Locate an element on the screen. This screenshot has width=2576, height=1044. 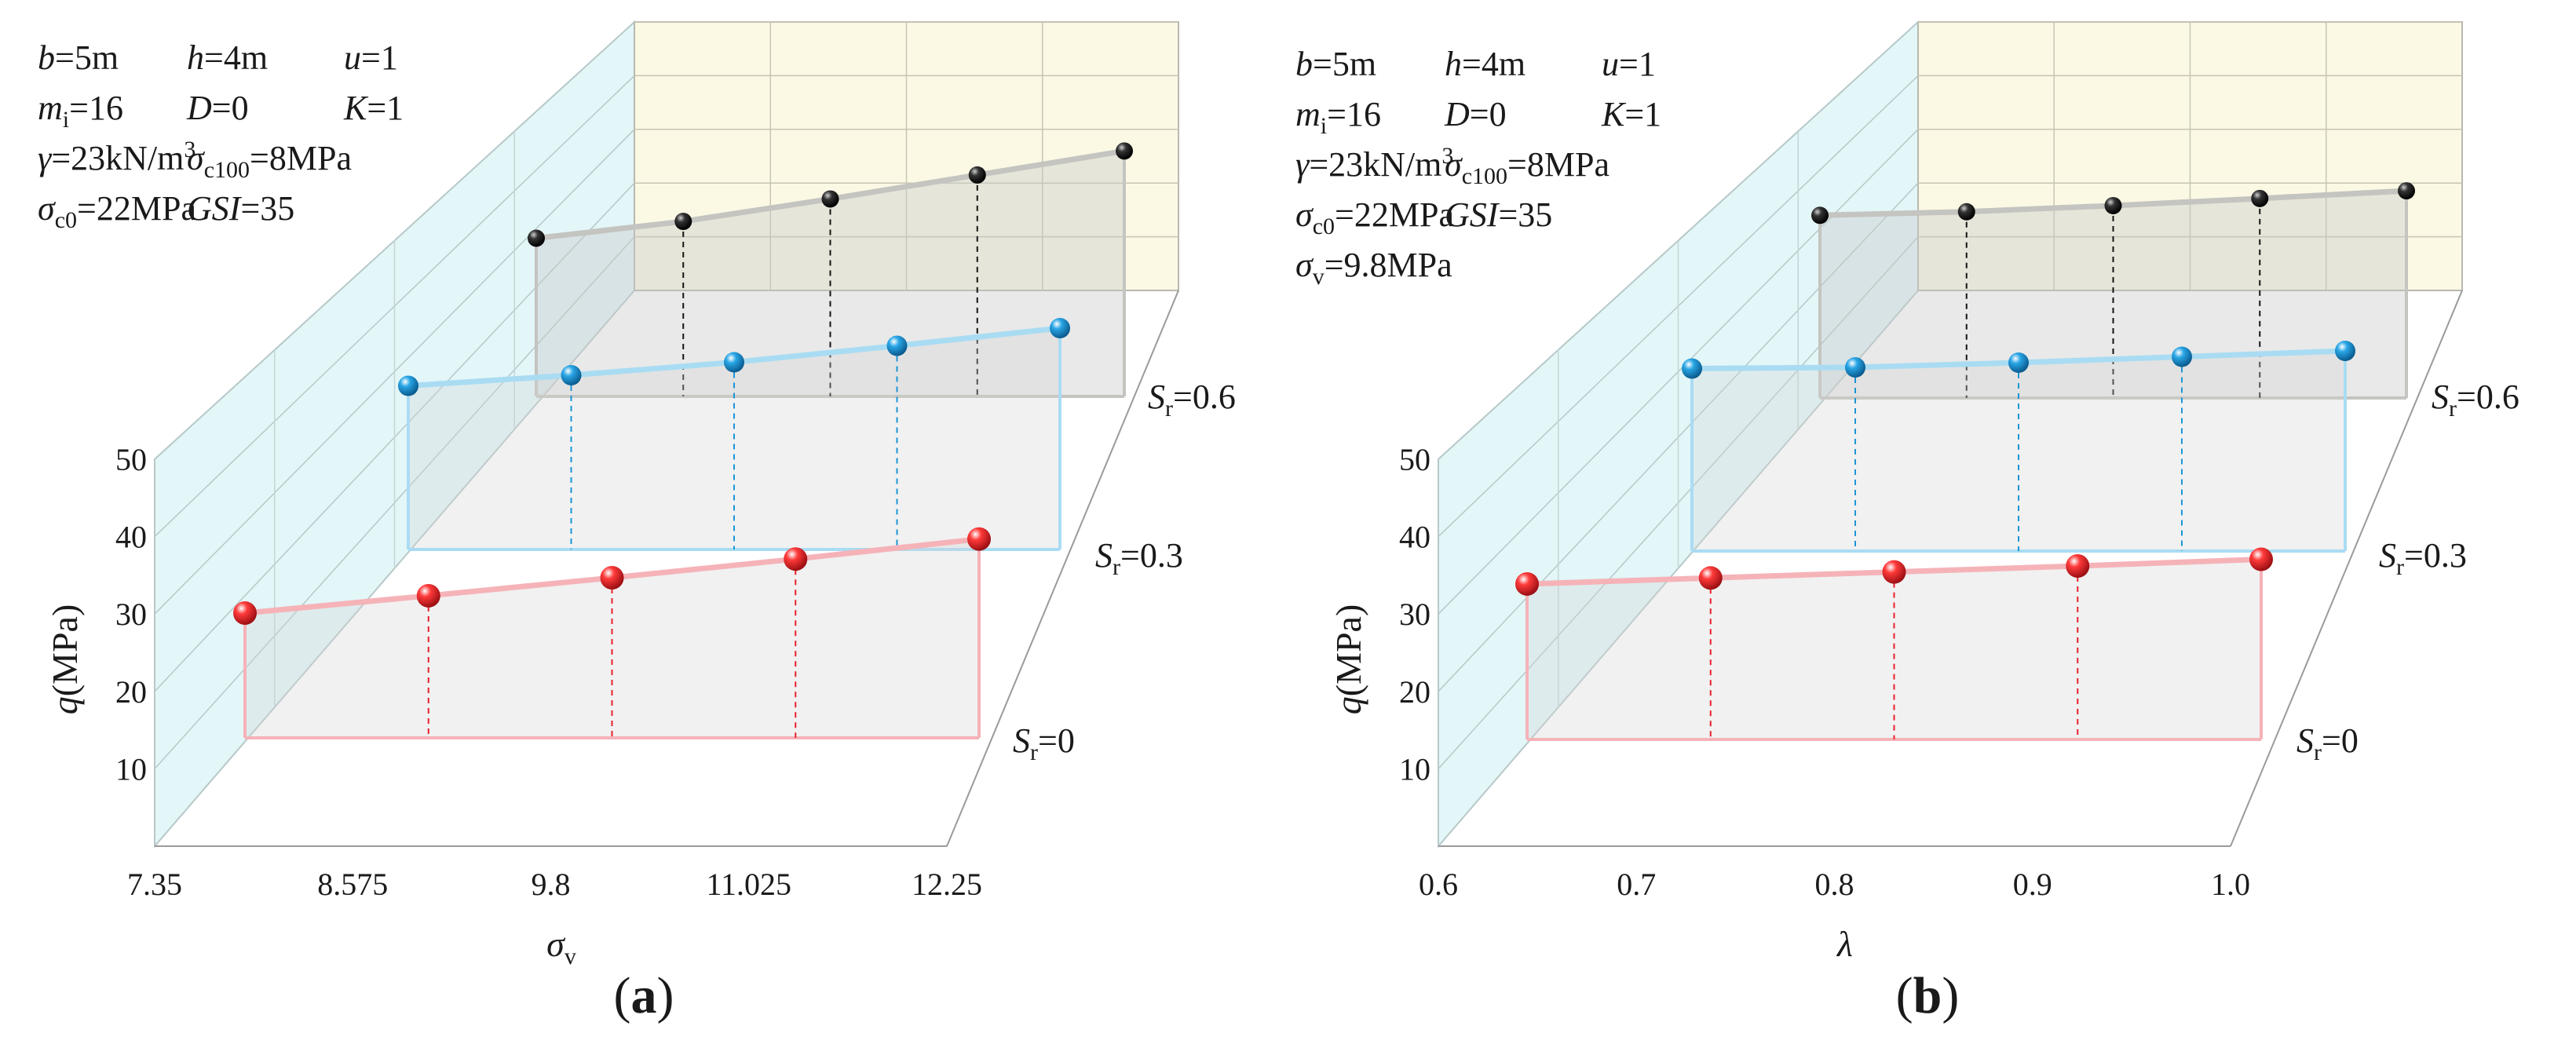
x-tick-label: 0.6 is located at coordinates (1438, 885).